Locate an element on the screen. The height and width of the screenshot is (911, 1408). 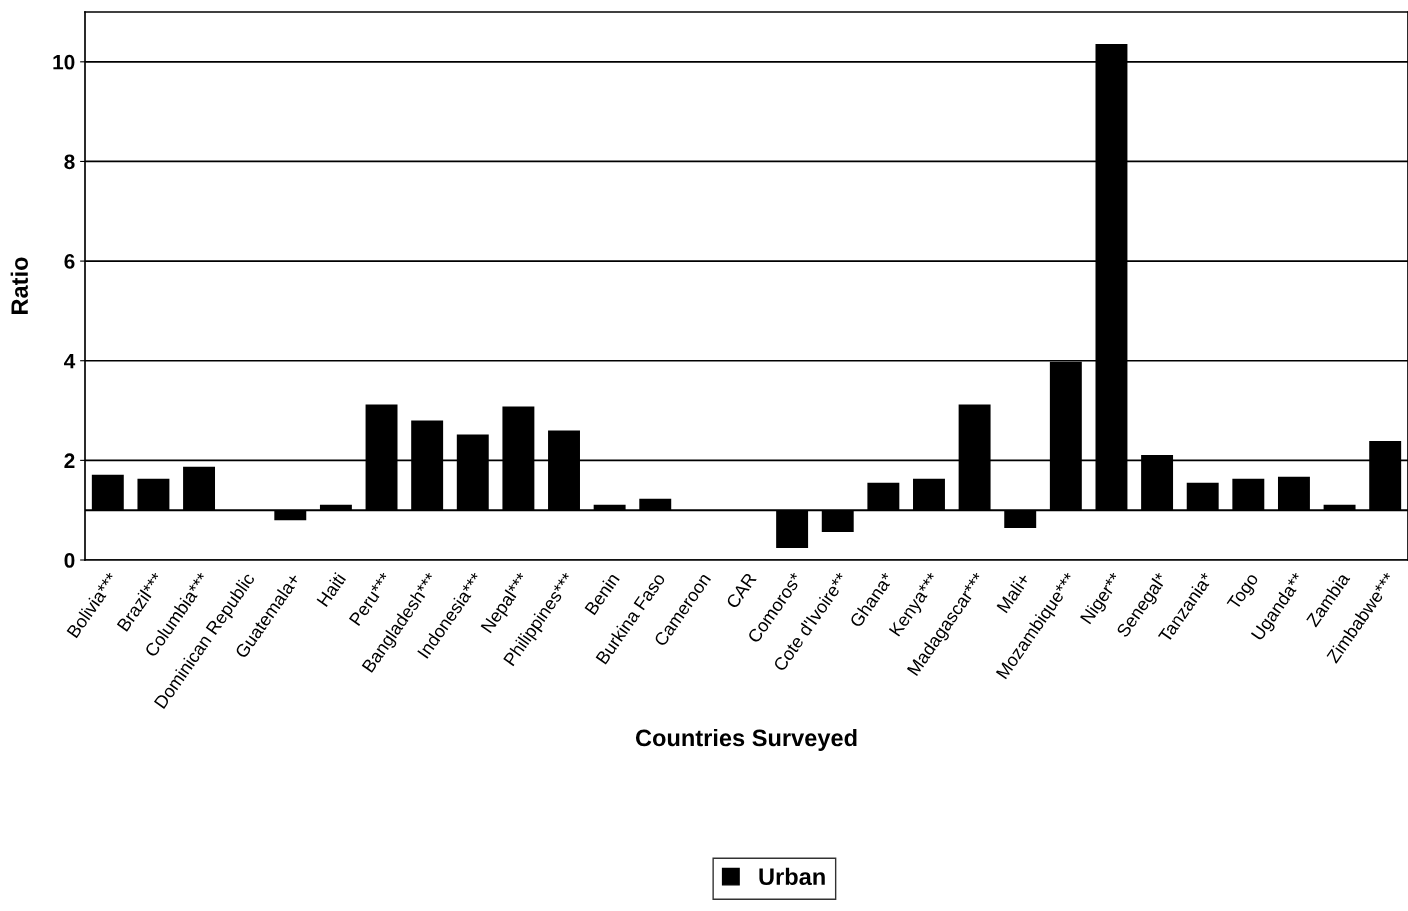
legend-label: Urban is located at coordinates (792, 876).